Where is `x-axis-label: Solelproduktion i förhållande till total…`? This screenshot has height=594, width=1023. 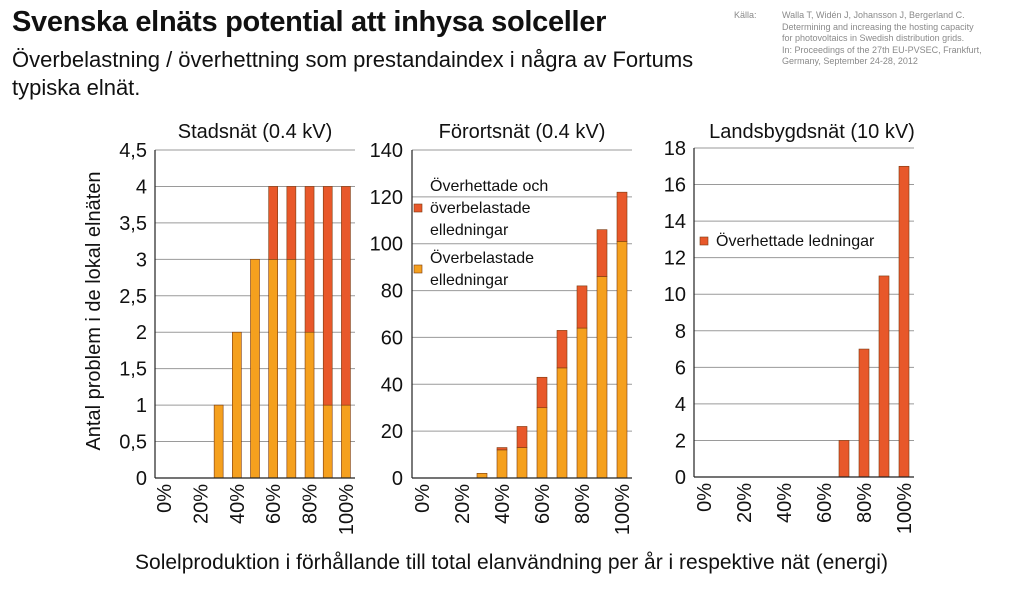 x-axis-label: Solelproduktion i förhållande till total… is located at coordinates (511, 562).